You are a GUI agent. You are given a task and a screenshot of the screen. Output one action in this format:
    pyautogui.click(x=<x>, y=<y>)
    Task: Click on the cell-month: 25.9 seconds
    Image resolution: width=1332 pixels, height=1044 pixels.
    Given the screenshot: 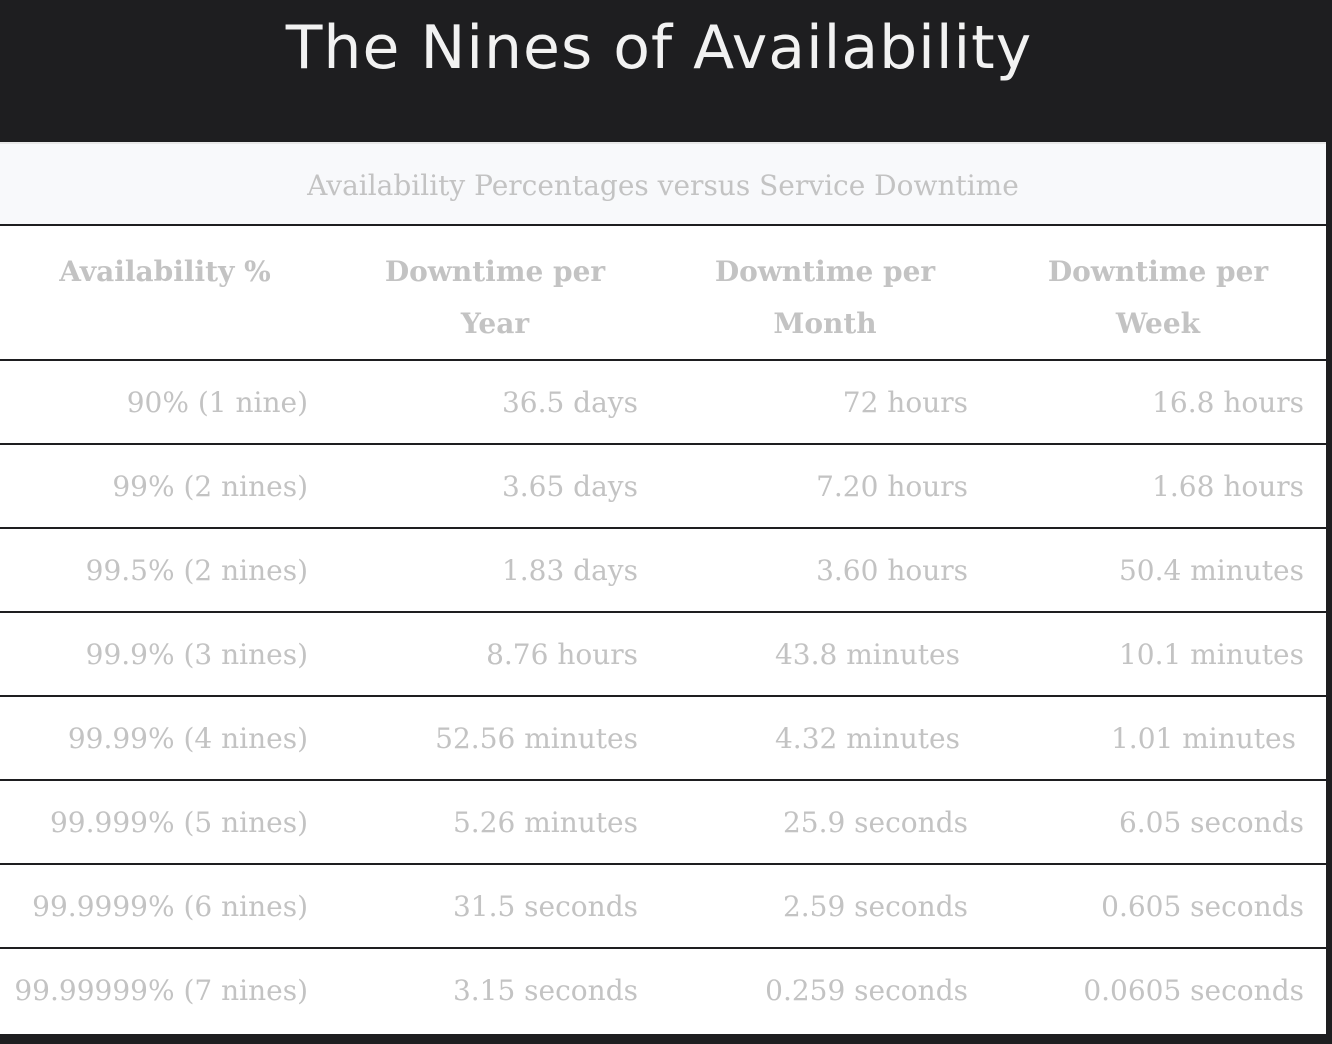 What is the action you would take?
    pyautogui.click(x=825, y=822)
    